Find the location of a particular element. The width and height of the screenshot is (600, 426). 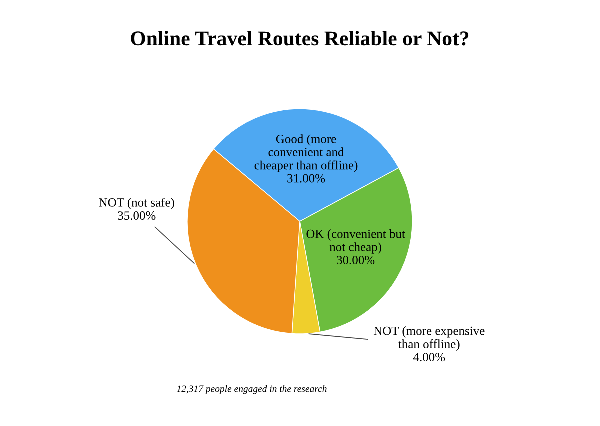

slice-label: NOT (not safe) is located at coordinates (136, 204).